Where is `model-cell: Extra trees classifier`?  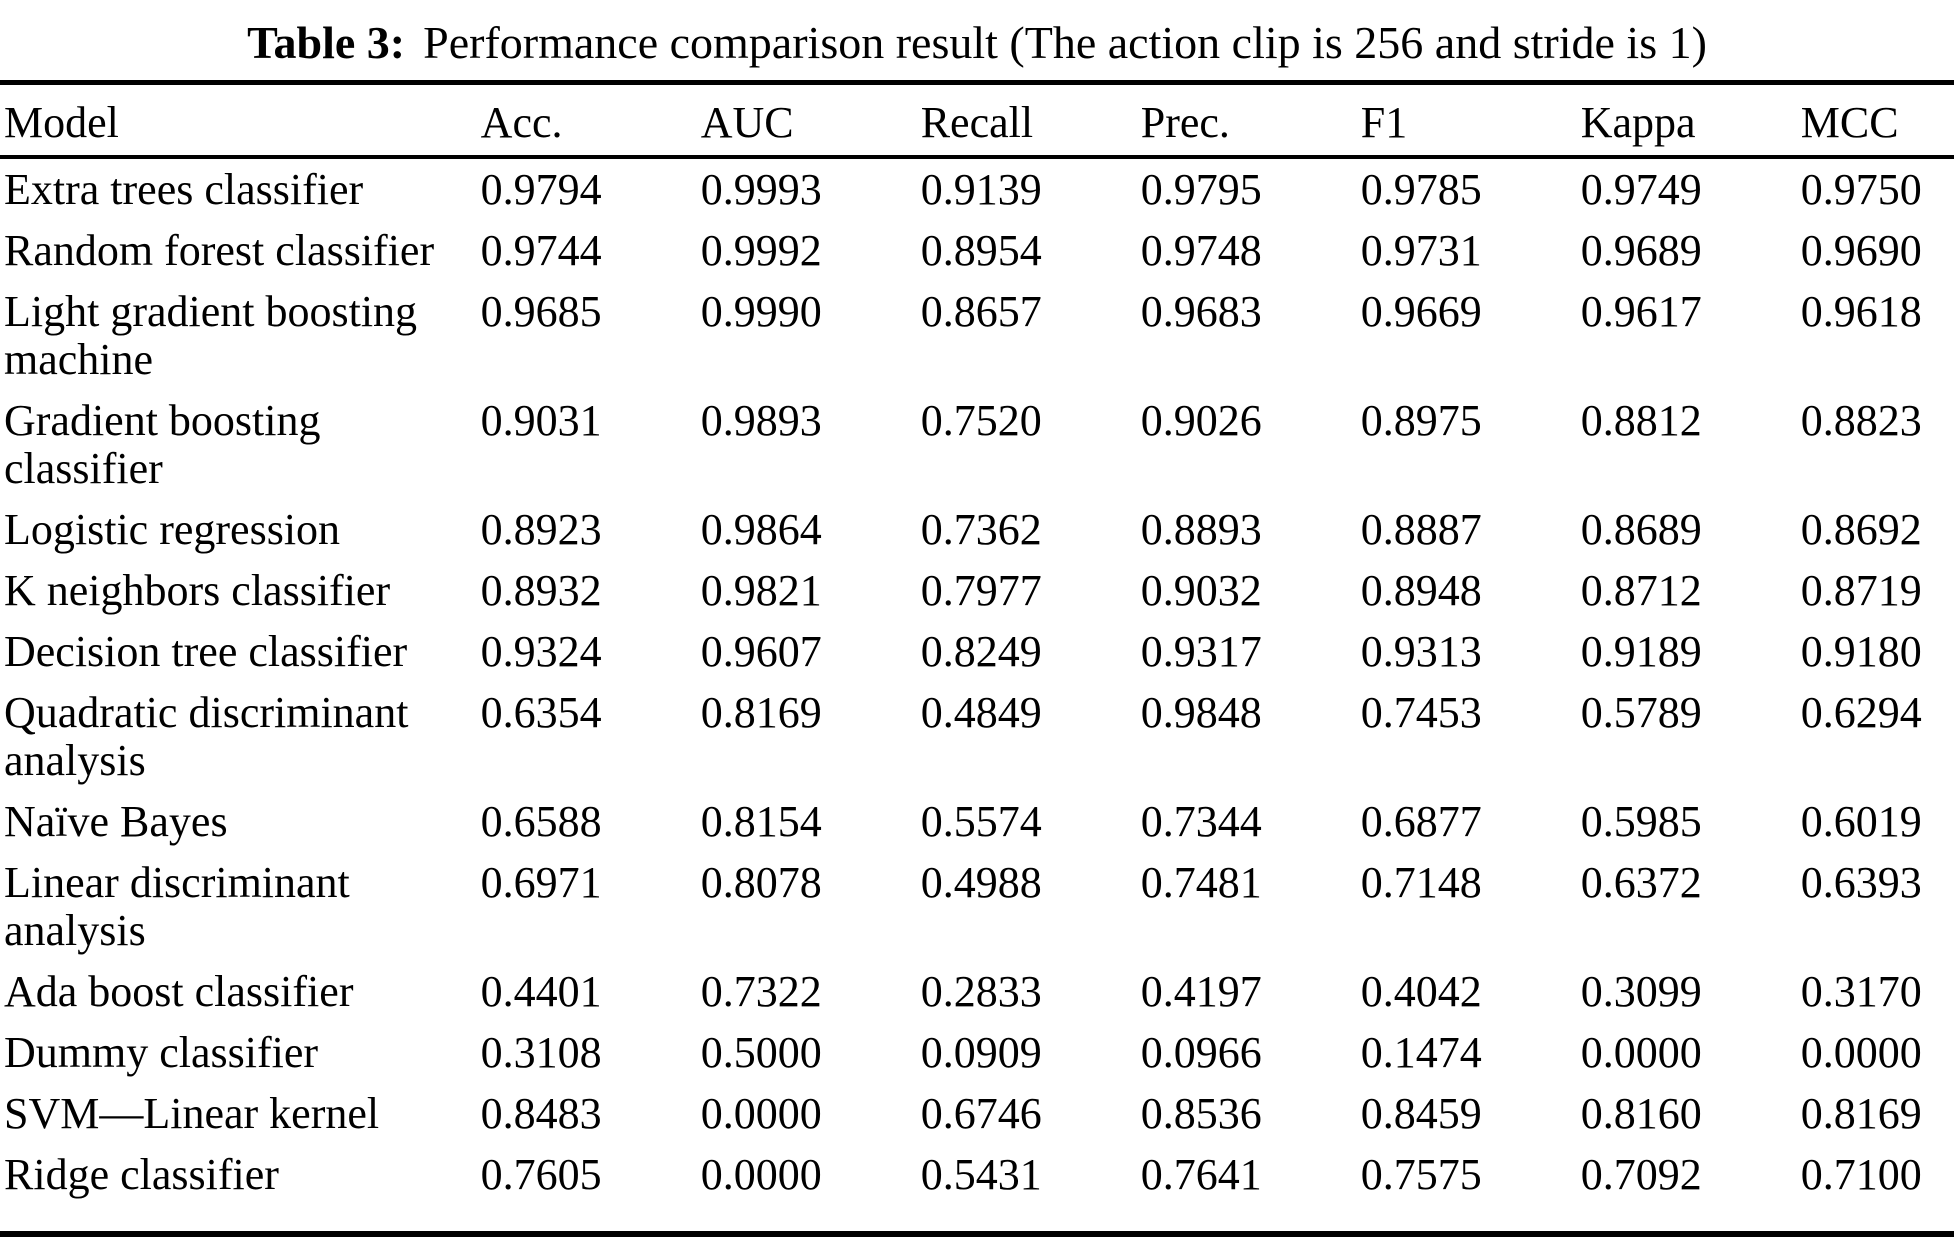
model-cell: Extra trees classifier is located at coordinates (184, 189).